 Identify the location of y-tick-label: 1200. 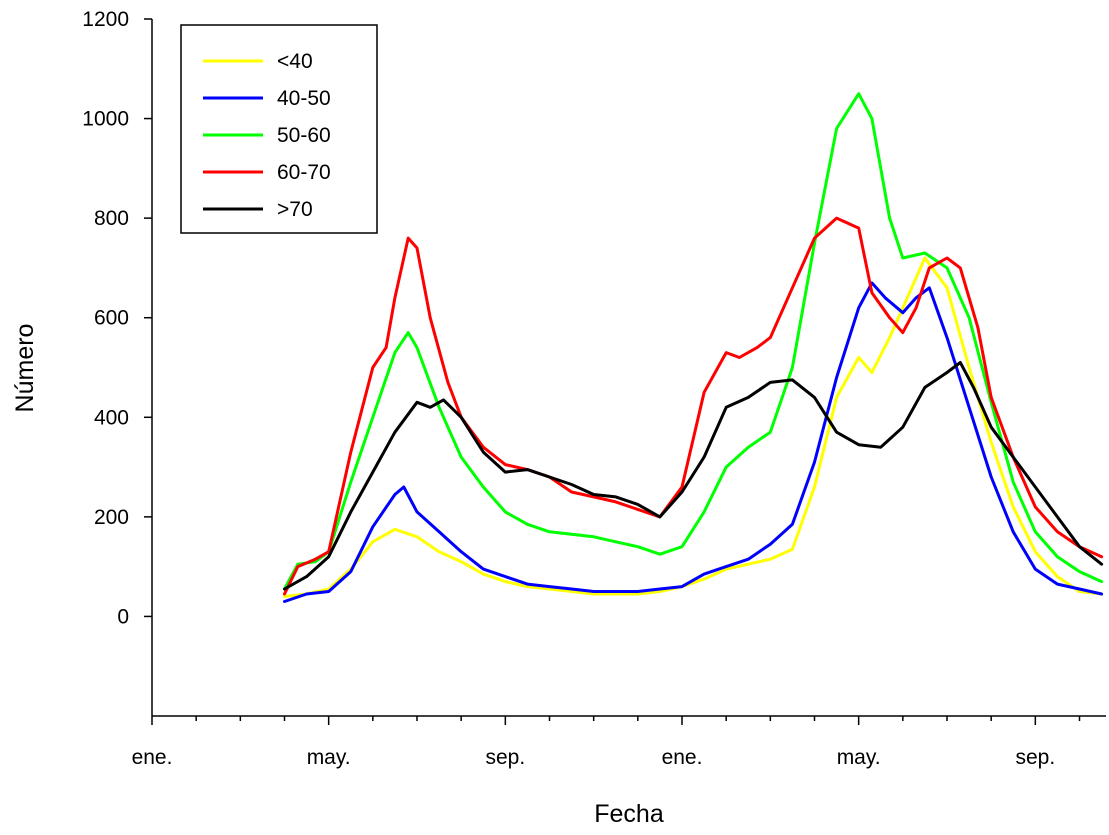
(105, 19).